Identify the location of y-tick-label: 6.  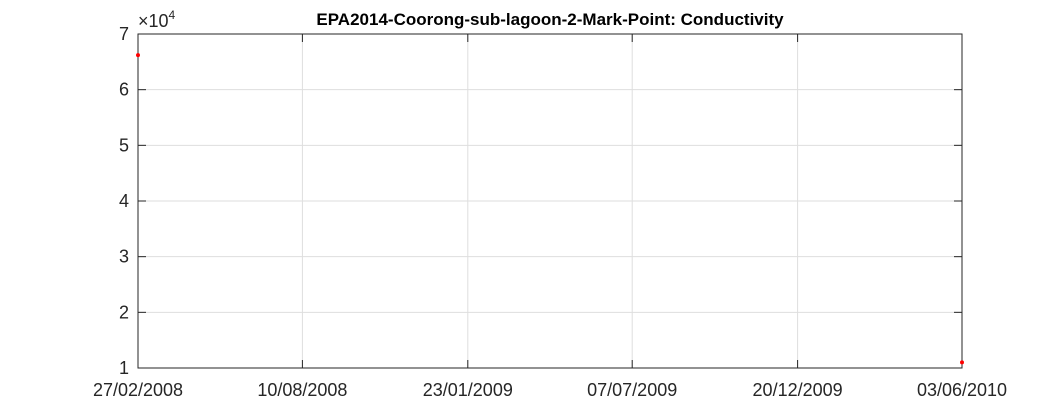
(124, 90).